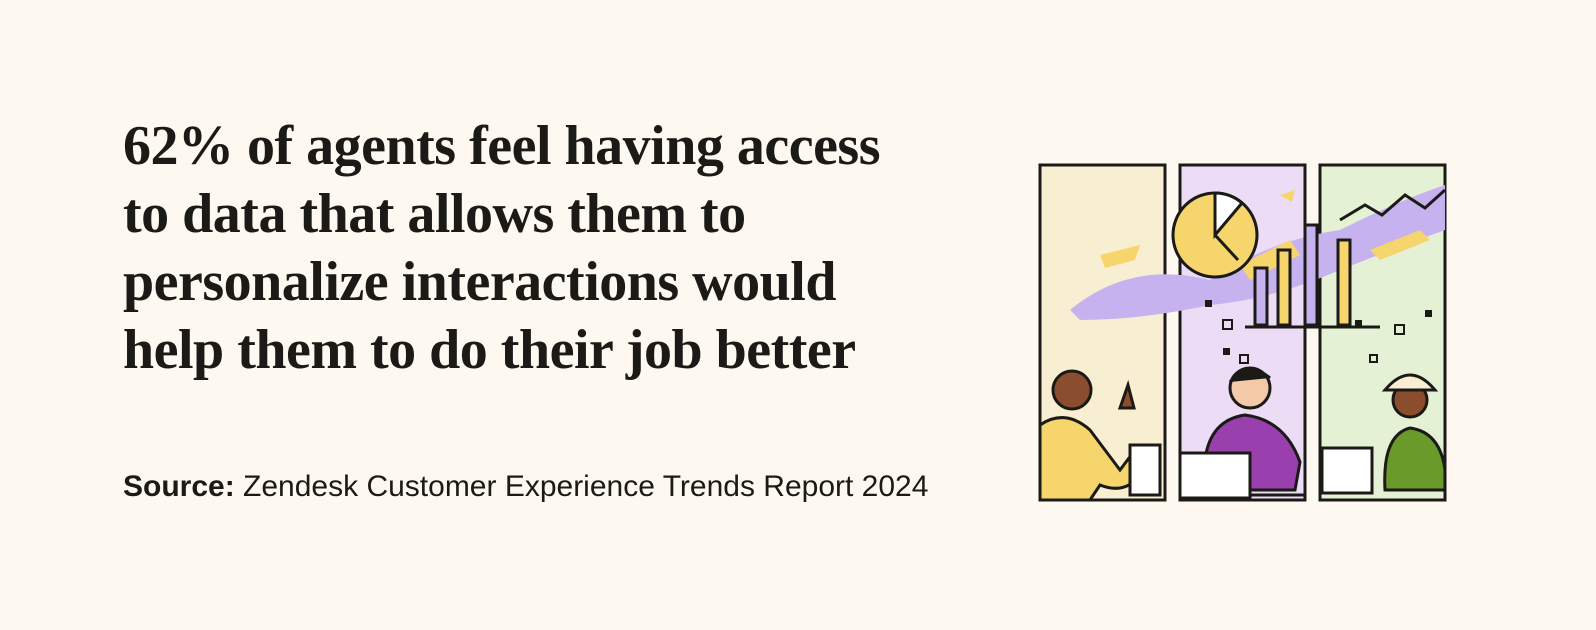  What do you see at coordinates (1241, 433) in the screenshot?
I see `person-middle` at bounding box center [1241, 433].